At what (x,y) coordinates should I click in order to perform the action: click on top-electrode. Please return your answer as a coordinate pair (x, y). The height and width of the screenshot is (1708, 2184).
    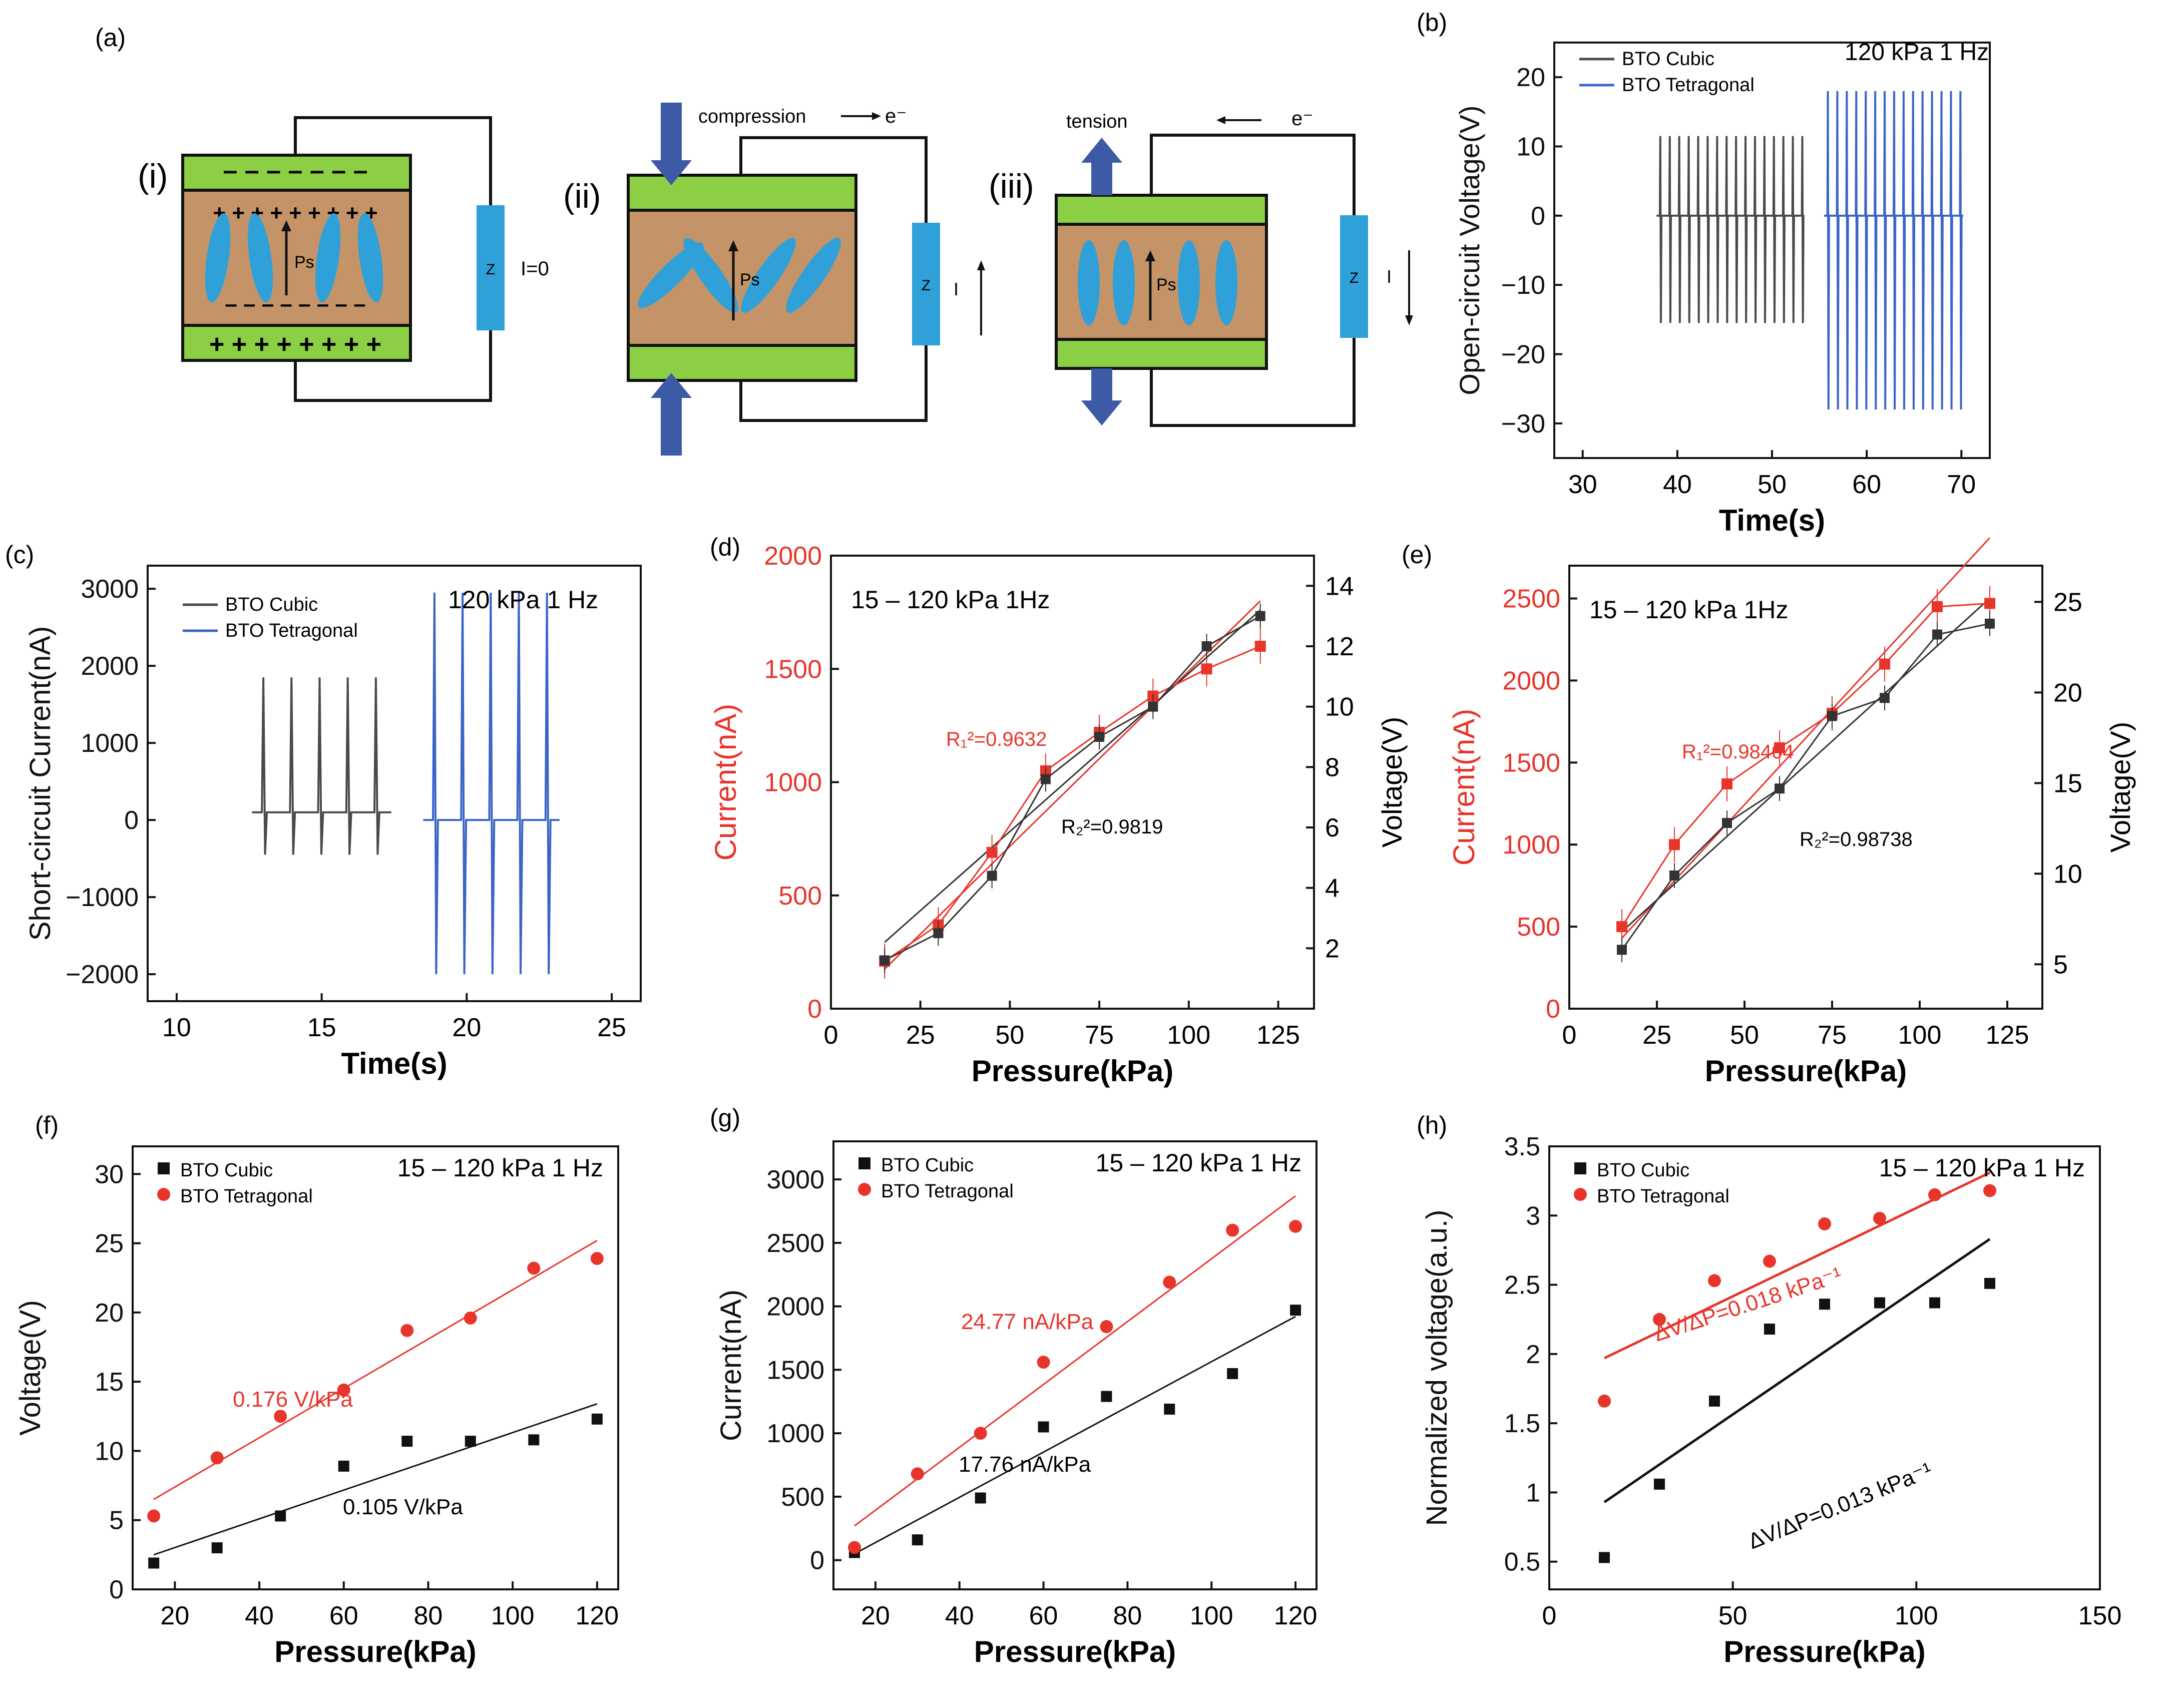
    Looking at the image, I should click on (1161, 210).